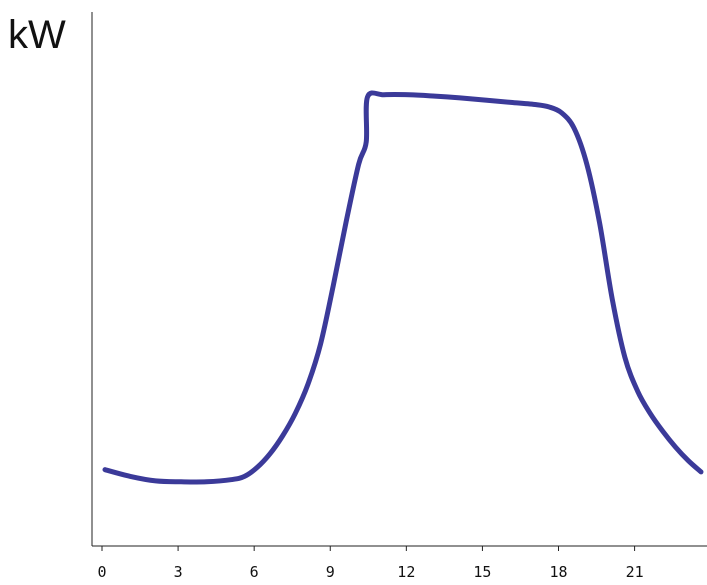  Describe the element at coordinates (635, 572) in the screenshot. I see `x-tick-label-7: 21` at that location.